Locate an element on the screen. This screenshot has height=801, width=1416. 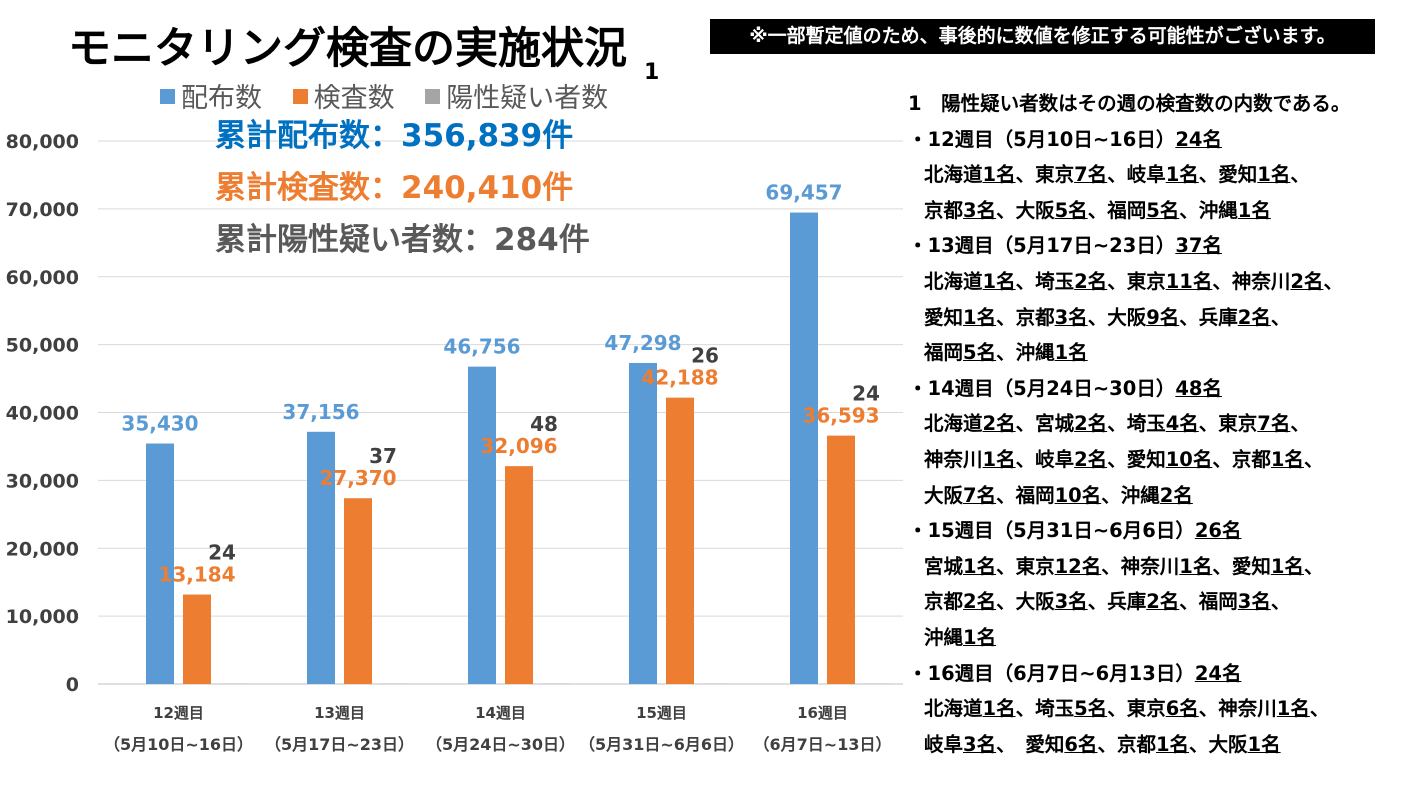
note-text: ・13週目（5月17日~23日） is located at coordinates (1042, 246).